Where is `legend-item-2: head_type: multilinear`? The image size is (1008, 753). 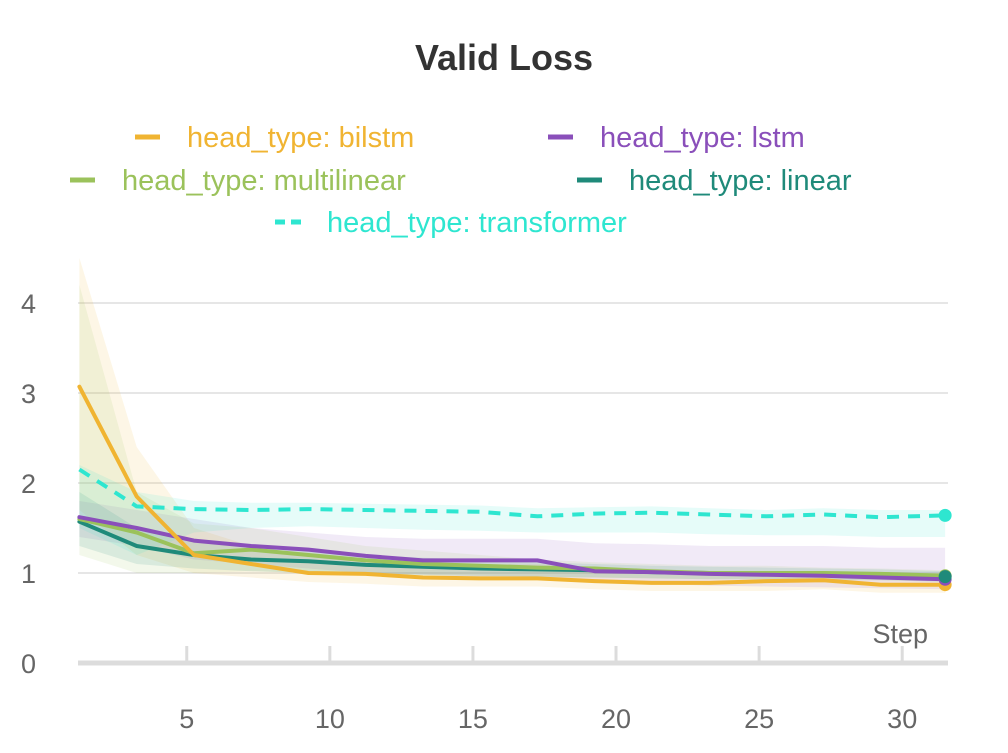
legend-item-2: head_type: multilinear is located at coordinates (238, 181).